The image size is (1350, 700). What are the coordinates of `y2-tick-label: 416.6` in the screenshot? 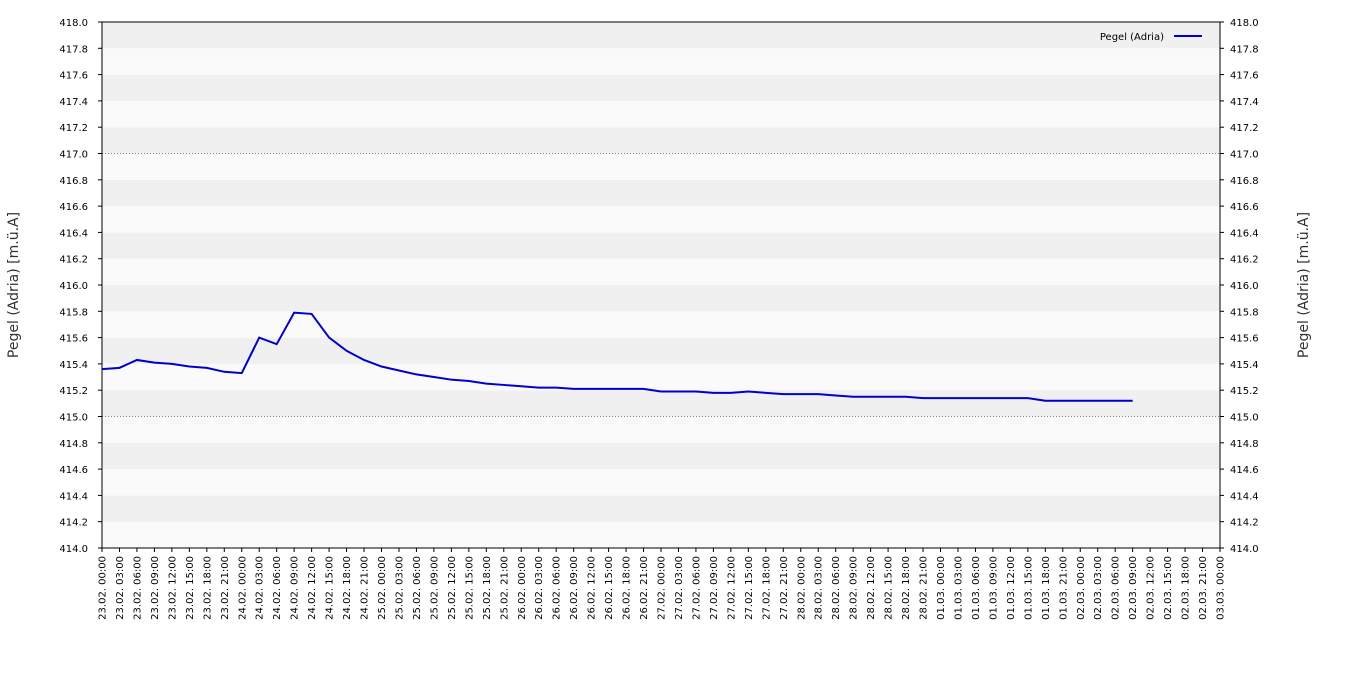 It's located at (1244, 207).